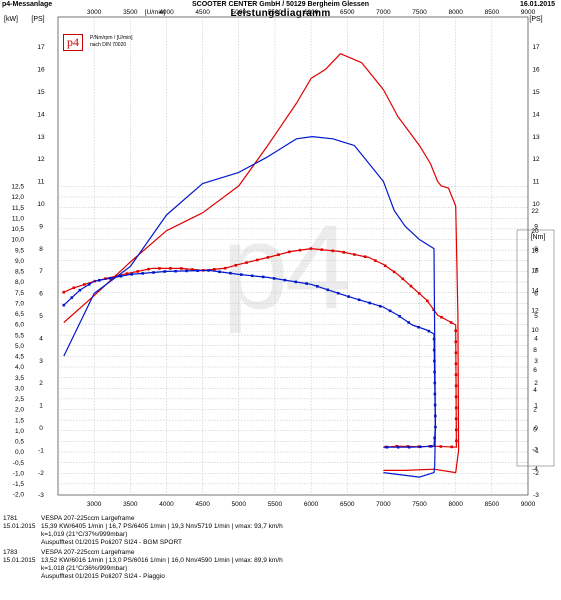 The height and width of the screenshot is (600, 561). Describe the element at coordinates (41, 338) in the screenshot. I see `ps-tick-label-left: 4` at that location.